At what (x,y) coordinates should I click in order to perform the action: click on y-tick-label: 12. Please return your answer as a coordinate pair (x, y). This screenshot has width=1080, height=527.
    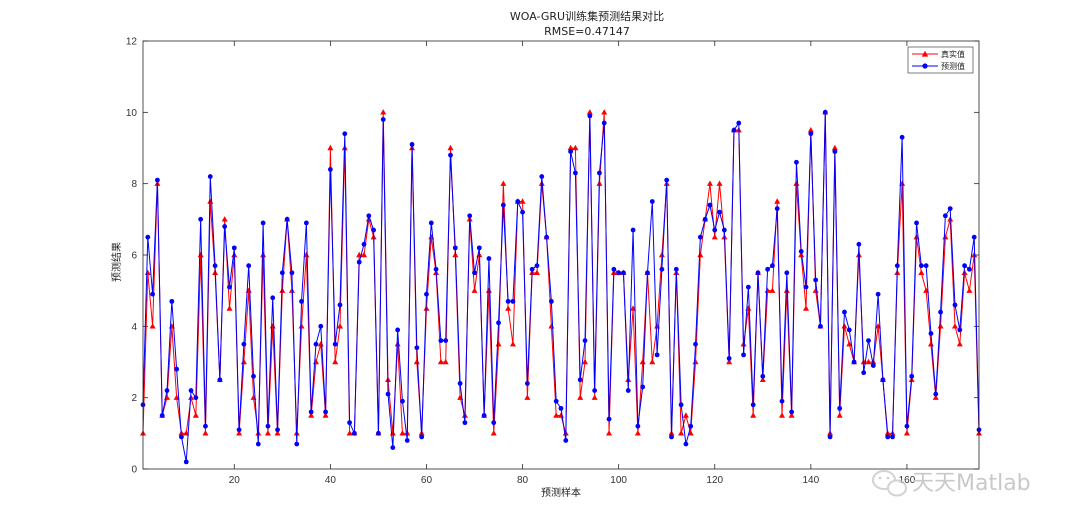
    Looking at the image, I should click on (132, 42).